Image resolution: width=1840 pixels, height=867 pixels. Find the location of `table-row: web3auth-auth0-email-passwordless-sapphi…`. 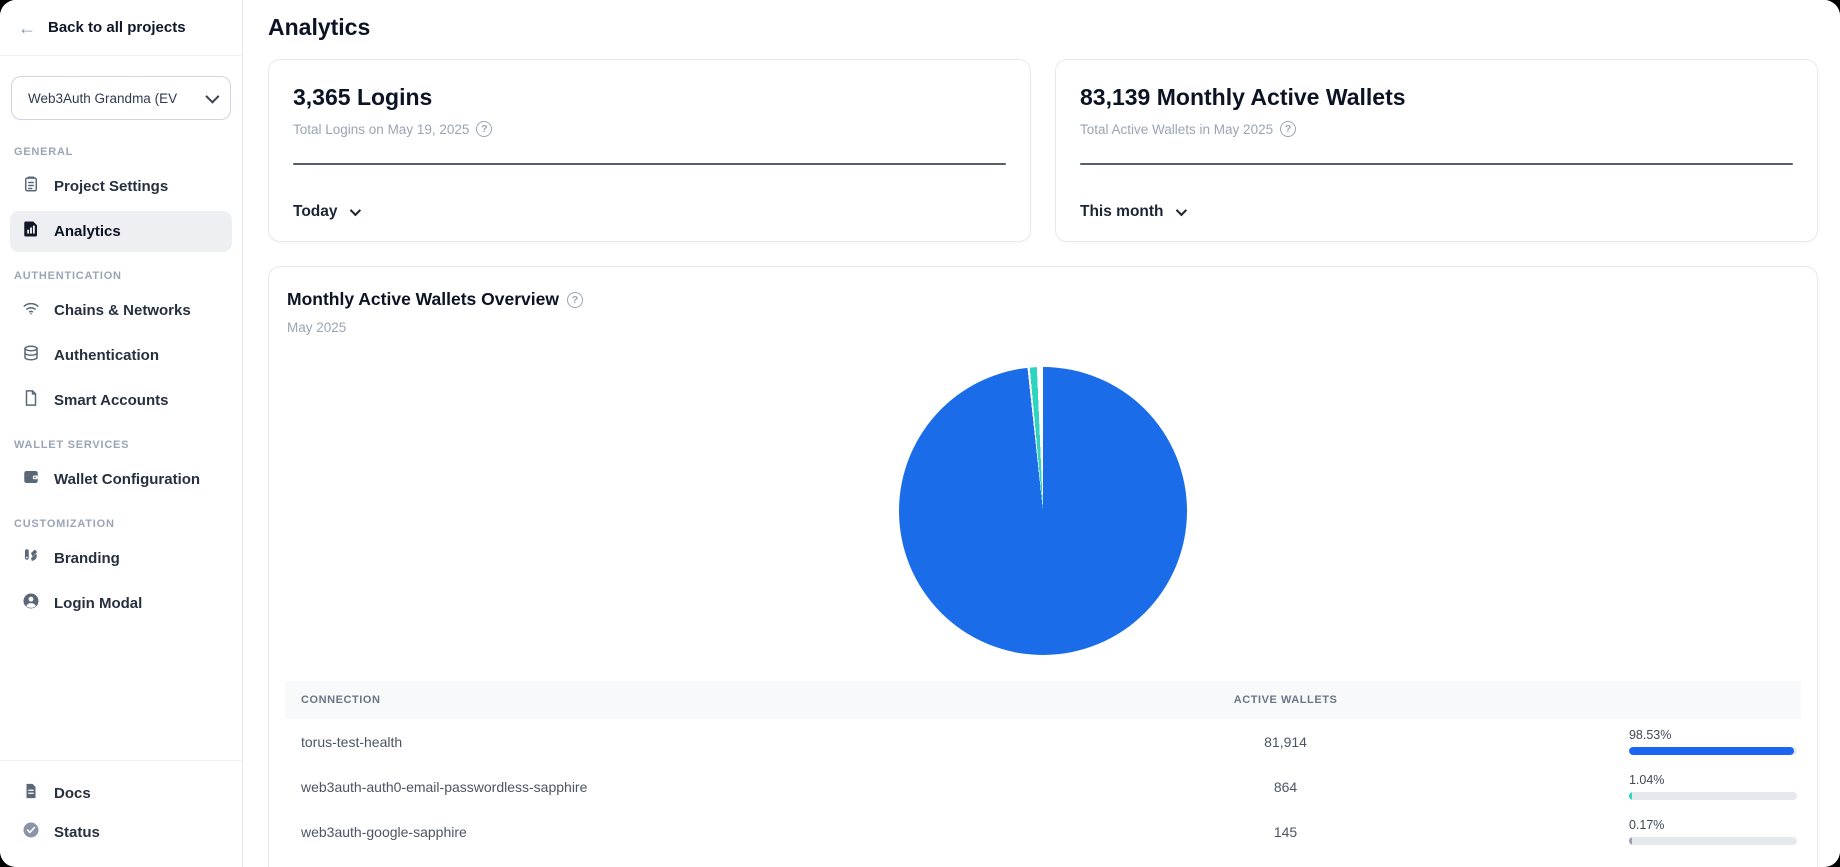

table-row: web3auth-auth0-email-passwordless-sapphi… is located at coordinates (1043, 786).